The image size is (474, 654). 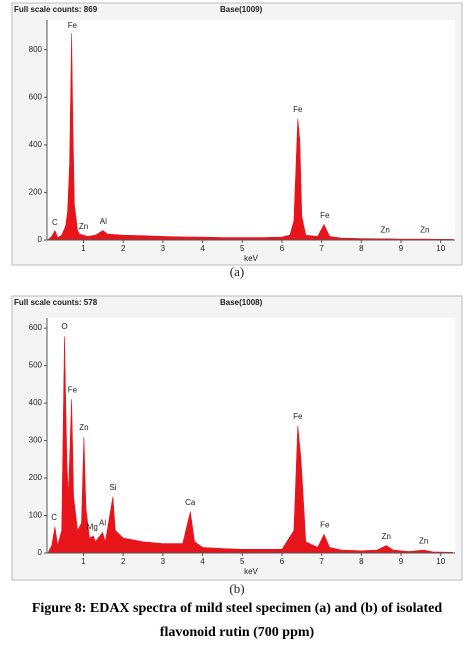 What do you see at coordinates (241, 302) in the screenshot?
I see `header-right: Base(1008)` at bounding box center [241, 302].